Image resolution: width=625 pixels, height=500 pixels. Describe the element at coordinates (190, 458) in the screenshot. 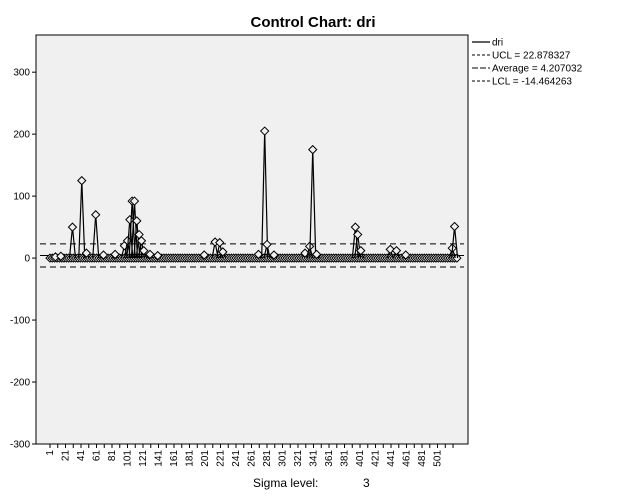

I see `x-tick-label: 181` at that location.